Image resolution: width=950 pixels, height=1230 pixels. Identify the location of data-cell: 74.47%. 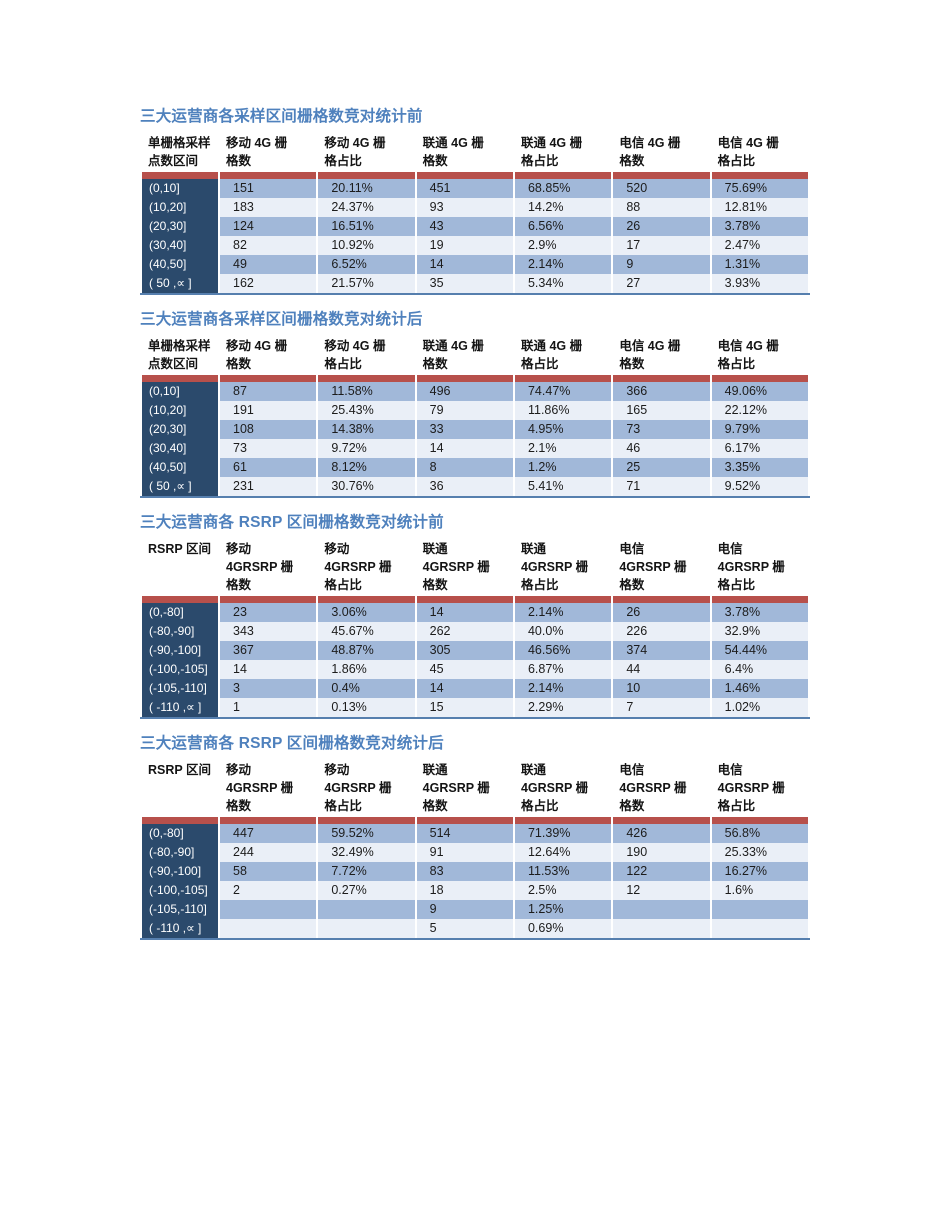
(563, 391).